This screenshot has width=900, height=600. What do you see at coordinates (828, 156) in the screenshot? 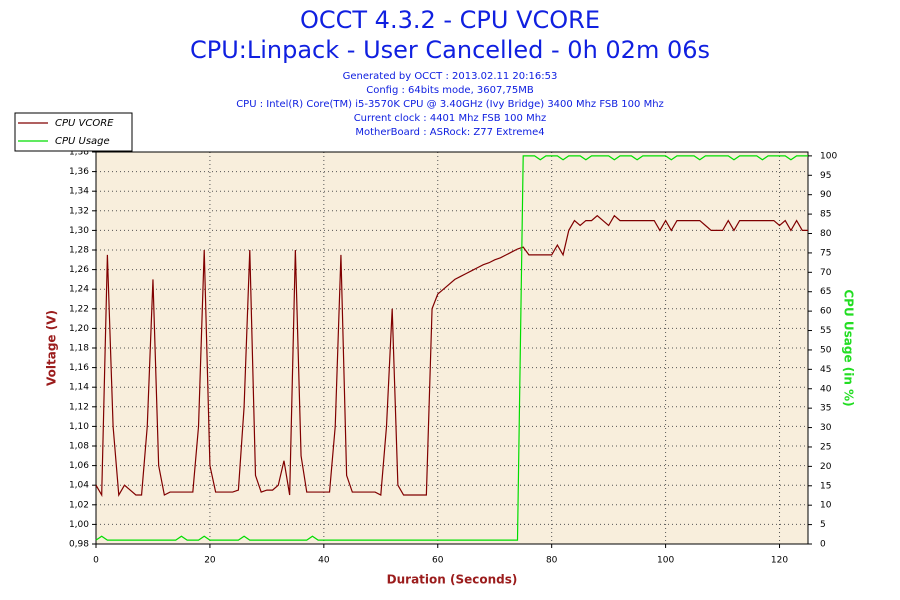
I see `y2-tick-label: 100` at bounding box center [828, 156].